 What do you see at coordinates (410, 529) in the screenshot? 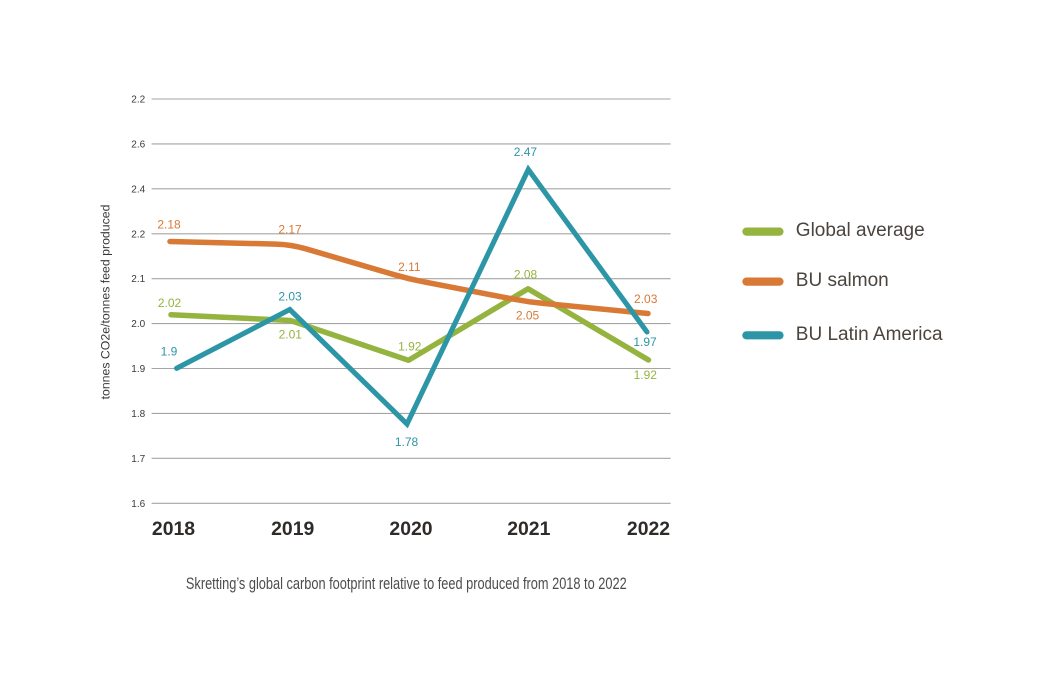
I see `svg-text: 2020` at bounding box center [410, 529].